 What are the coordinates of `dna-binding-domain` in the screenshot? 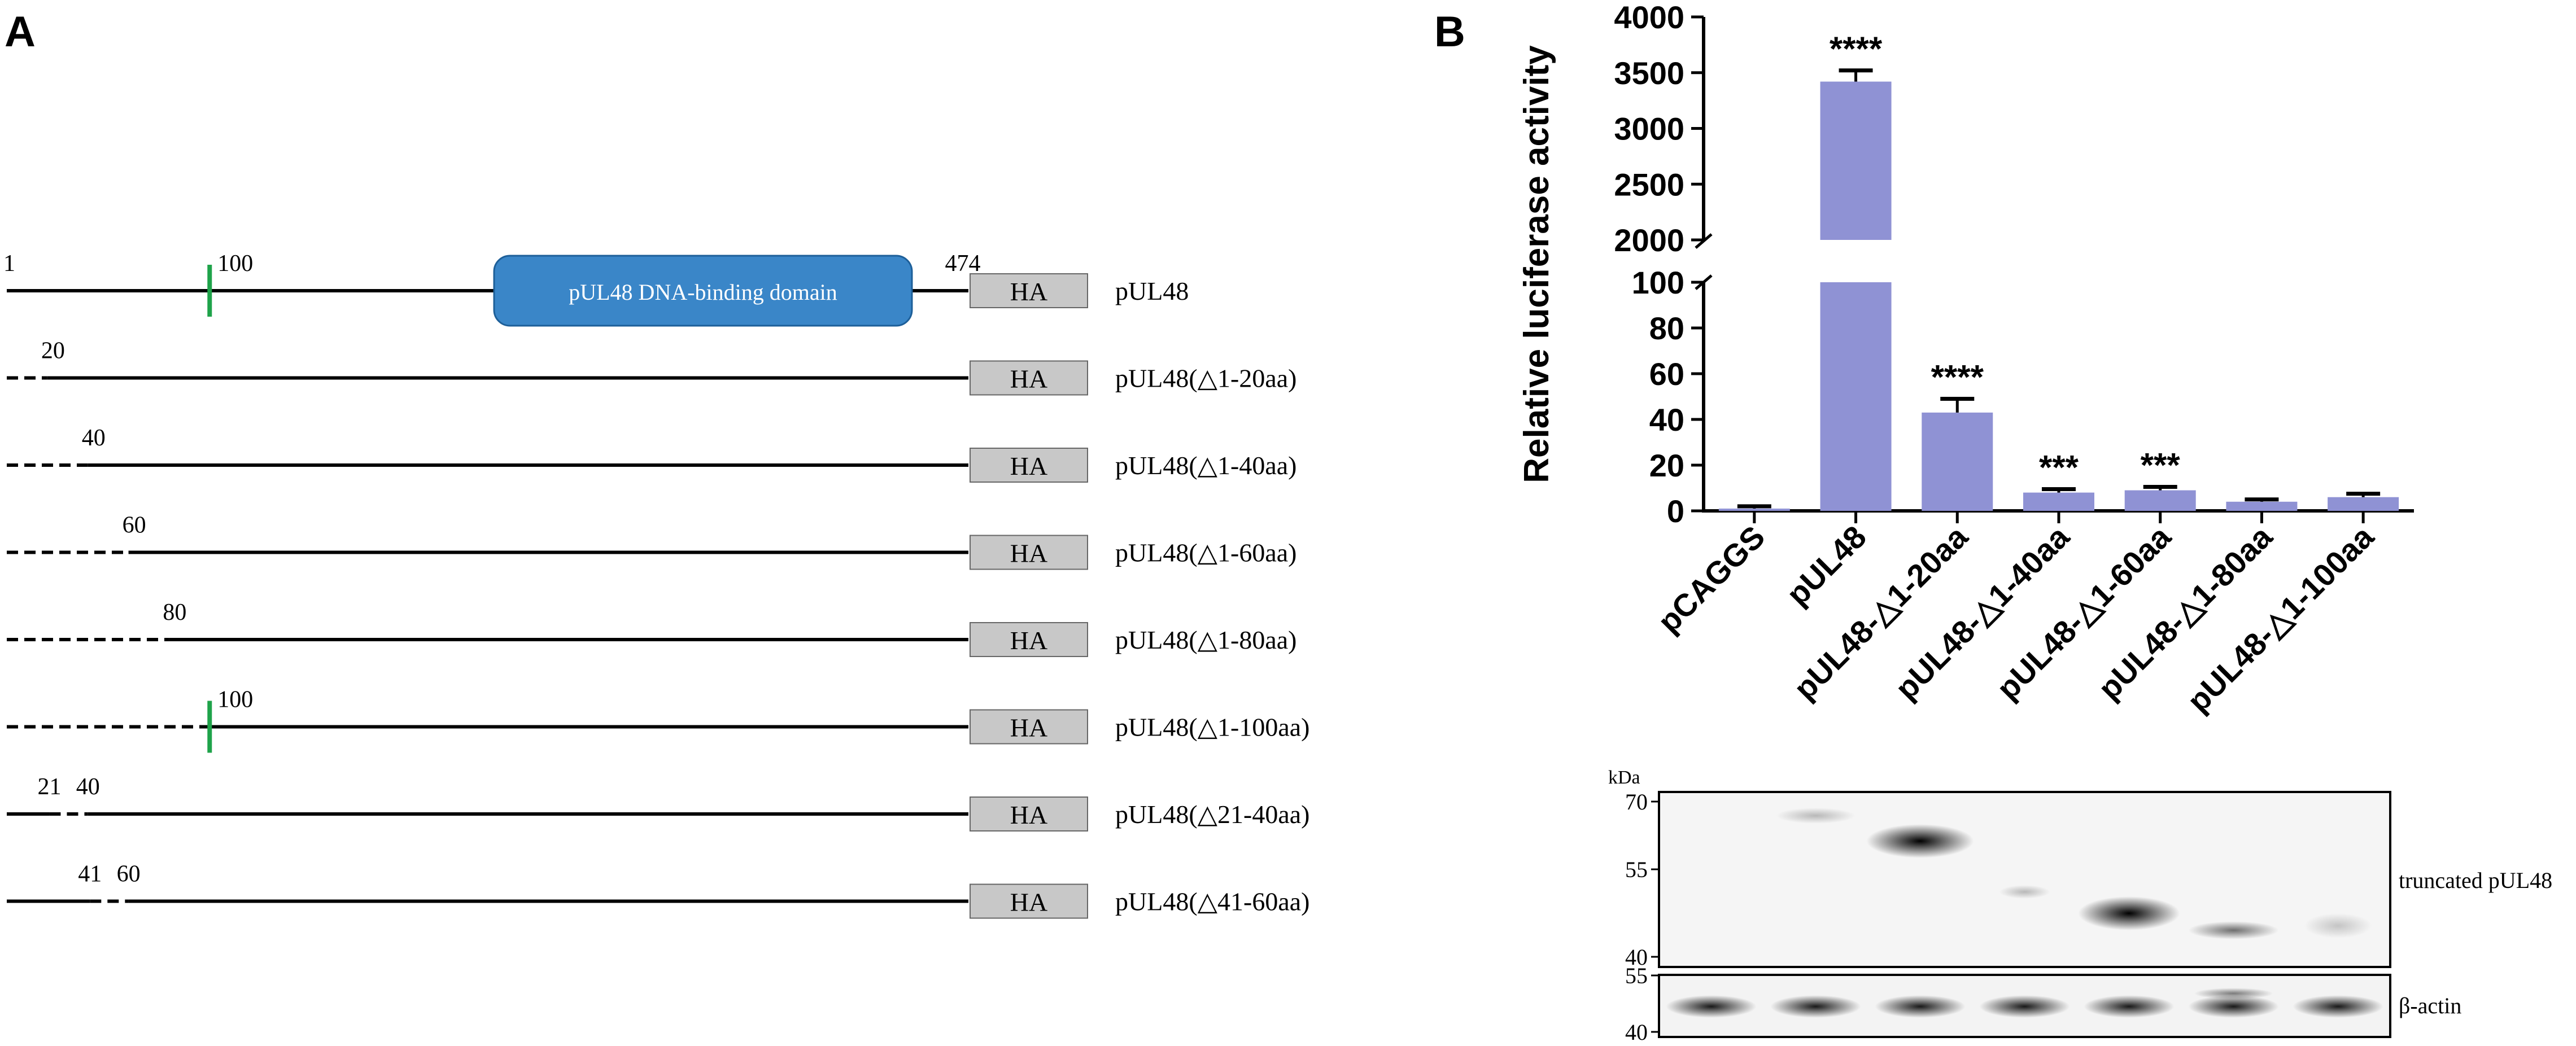 It's located at (703, 291).